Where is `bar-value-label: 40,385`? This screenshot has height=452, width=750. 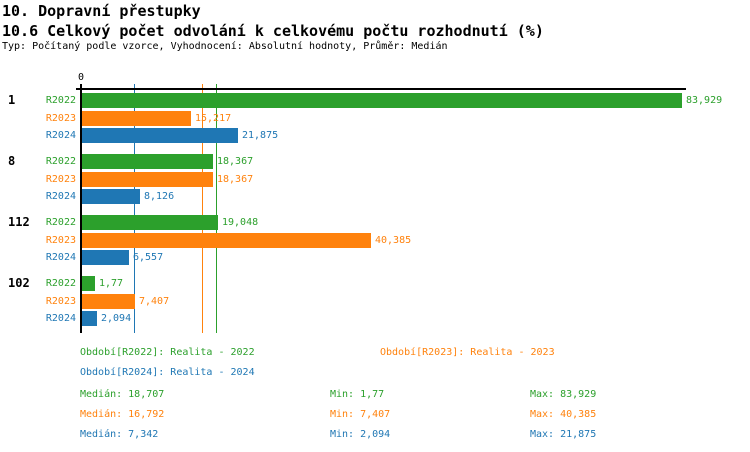
bar-value-label: 40,385 is located at coordinates (393, 240).